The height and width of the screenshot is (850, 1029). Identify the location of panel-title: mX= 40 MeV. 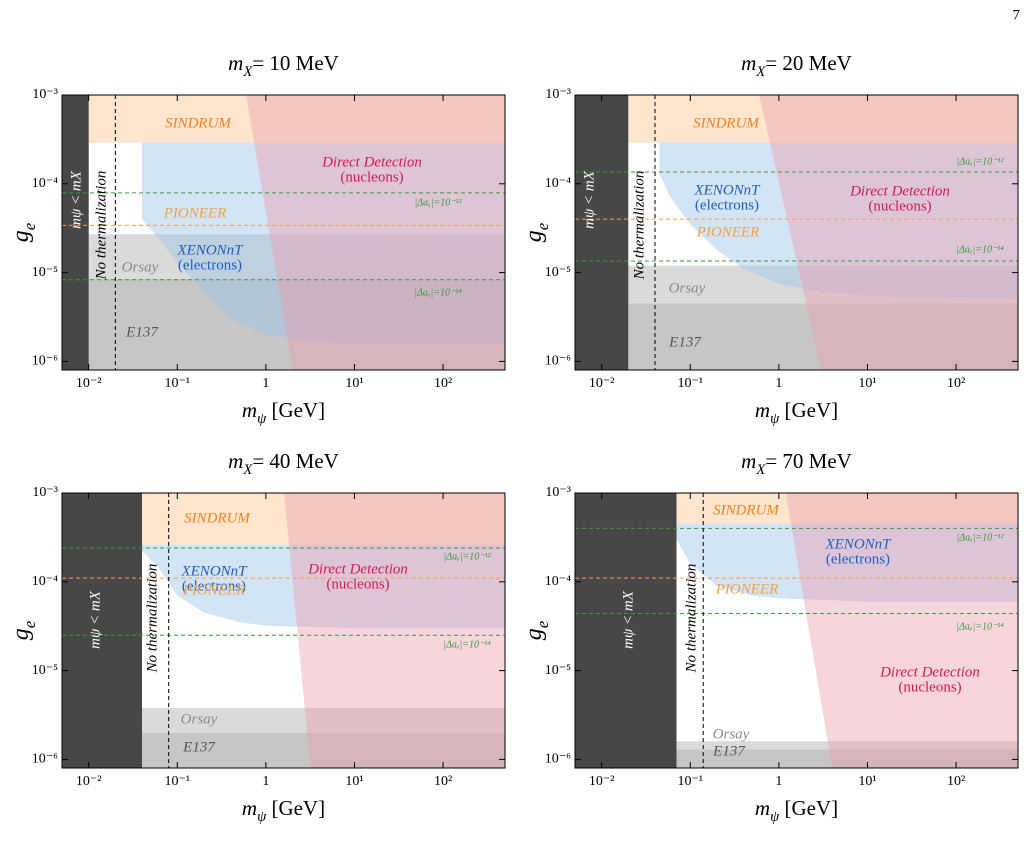
(283, 464).